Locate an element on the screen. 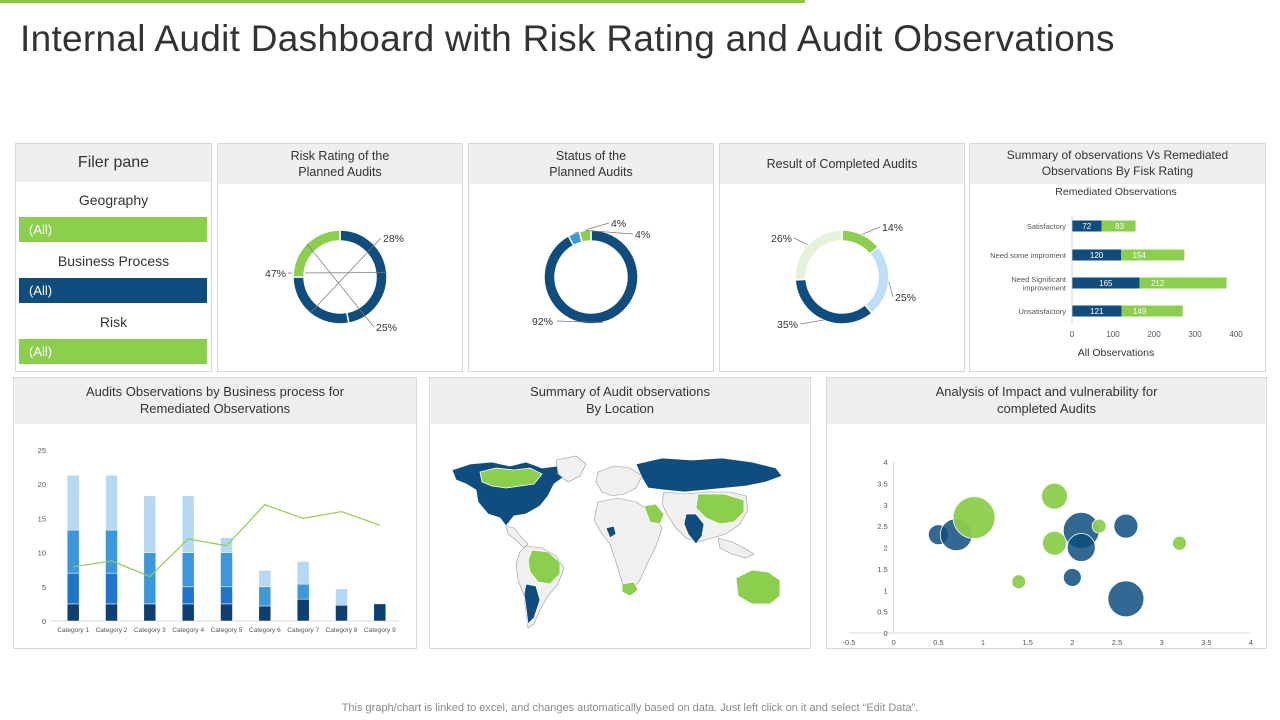 The image size is (1280, 720). impact-ytick: 3.5 is located at coordinates (882, 483).